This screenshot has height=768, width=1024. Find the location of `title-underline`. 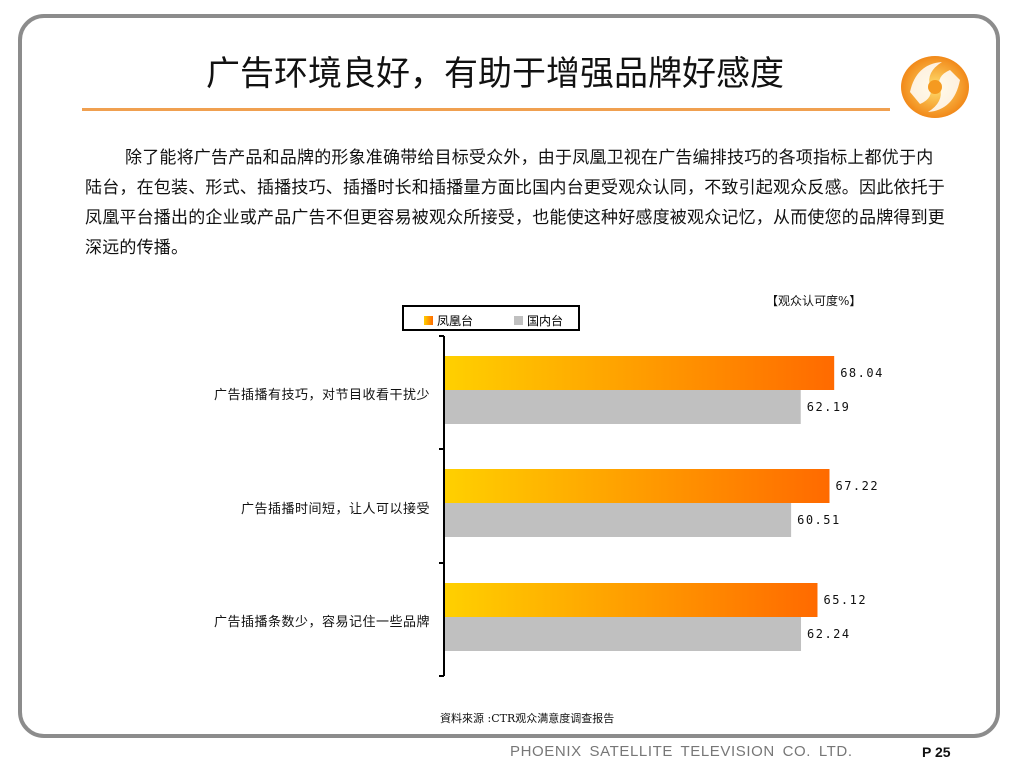

title-underline is located at coordinates (486, 109).